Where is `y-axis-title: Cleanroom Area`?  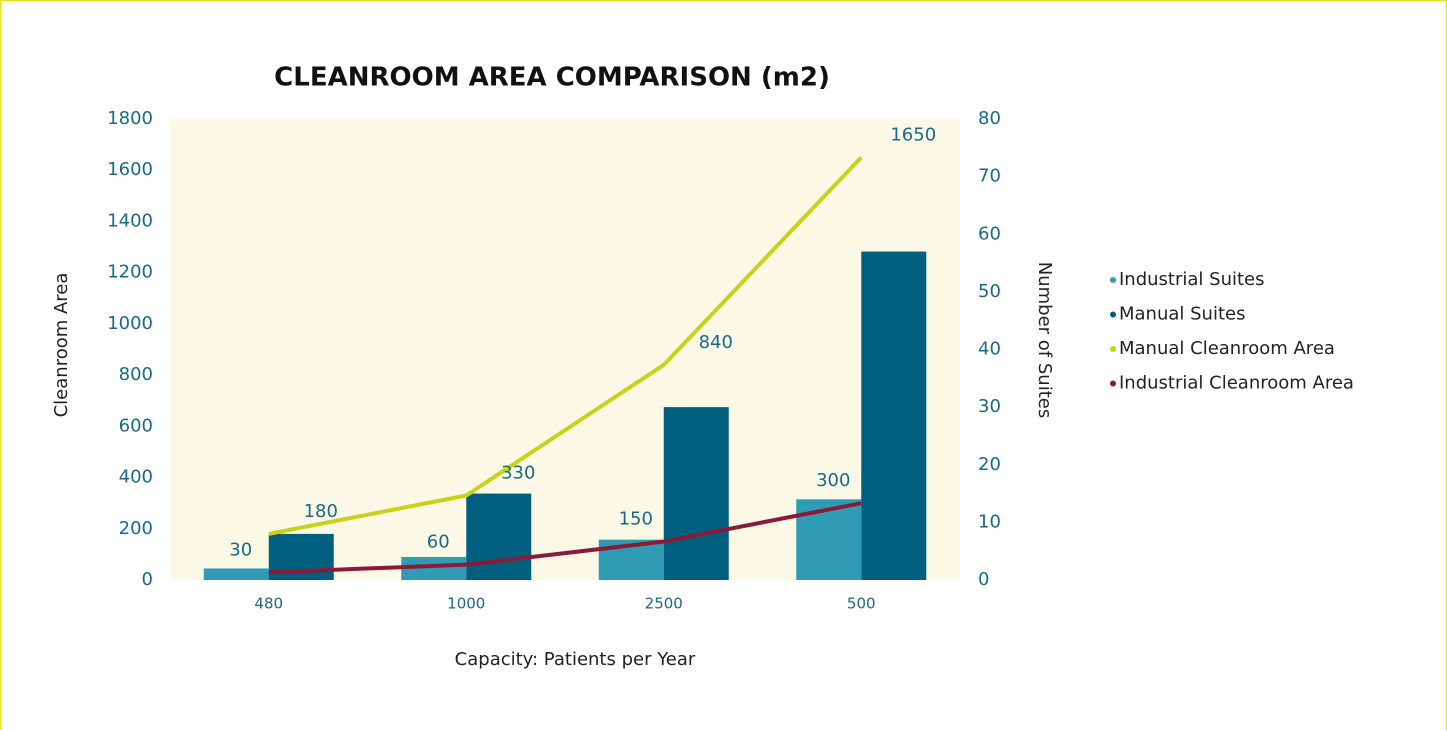 y-axis-title: Cleanroom Area is located at coordinates (61, 345).